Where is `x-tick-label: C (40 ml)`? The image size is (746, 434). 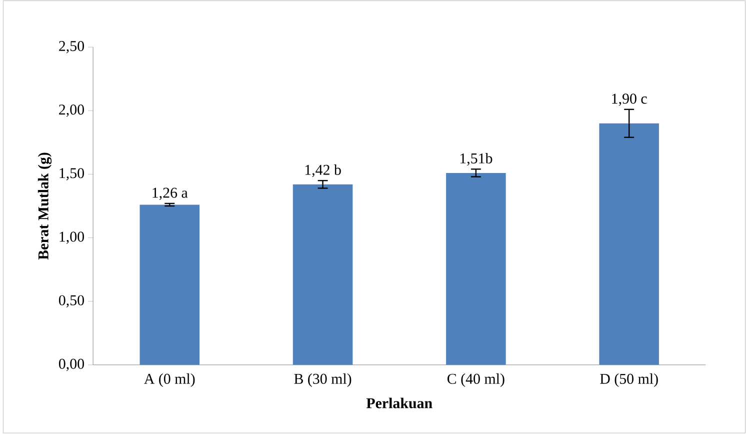
x-tick-label: C (40 ml) is located at coordinates (475, 381).